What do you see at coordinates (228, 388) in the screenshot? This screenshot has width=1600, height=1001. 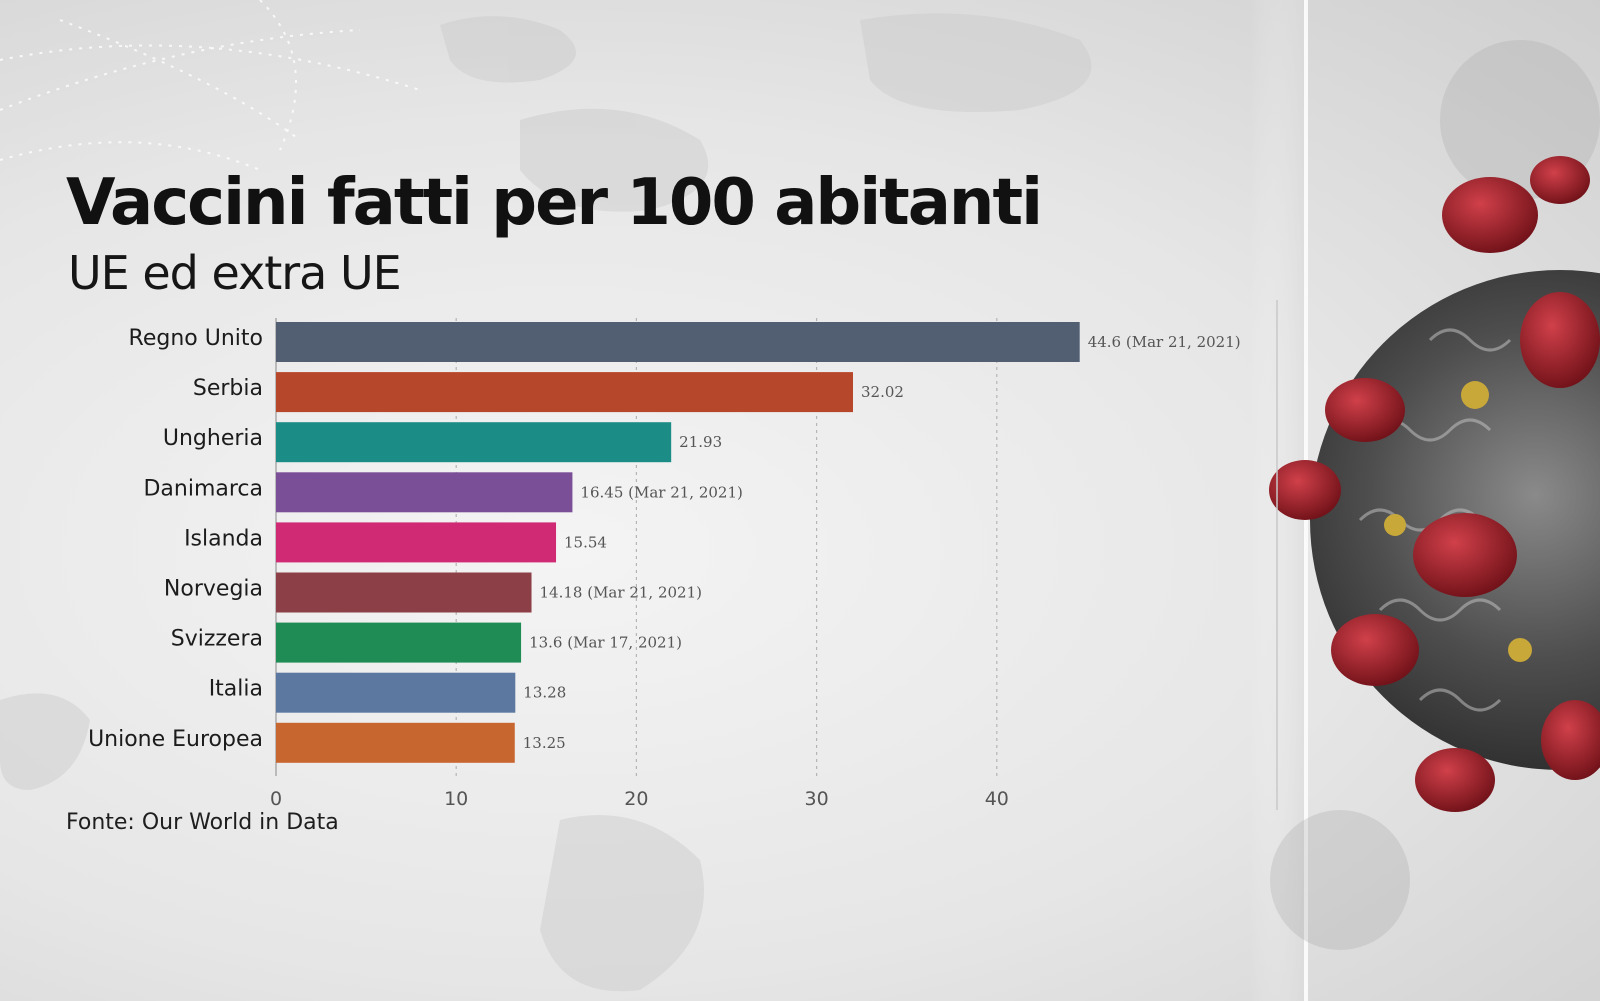 I see `category-label: Serbia` at bounding box center [228, 388].